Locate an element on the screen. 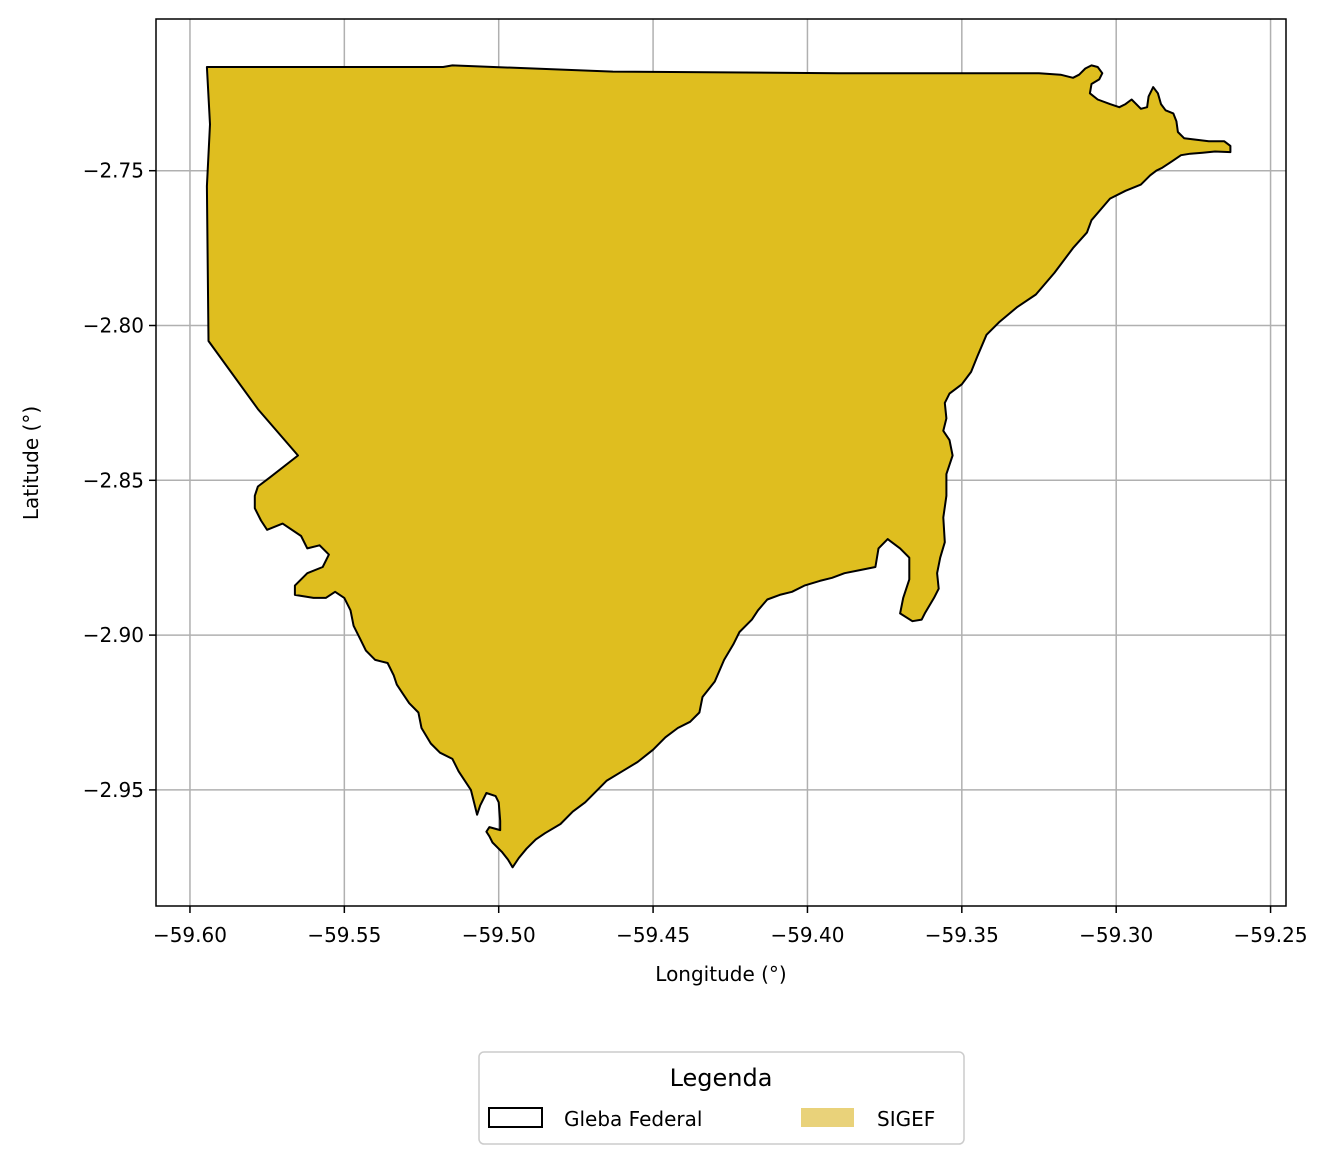 This screenshot has width=1341, height=1163. y-axis-ticks: −2.75 −2.80 −2.85 −2.90 −2.95 is located at coordinates (119, 480).